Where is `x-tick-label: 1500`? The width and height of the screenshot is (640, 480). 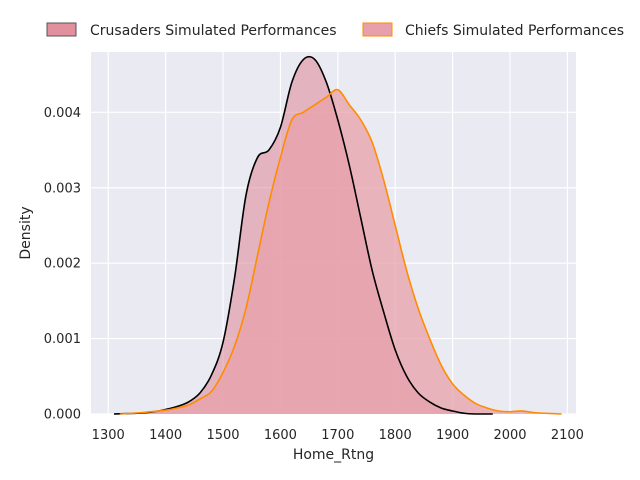
x-tick-label: 1500 is located at coordinates (222, 435).